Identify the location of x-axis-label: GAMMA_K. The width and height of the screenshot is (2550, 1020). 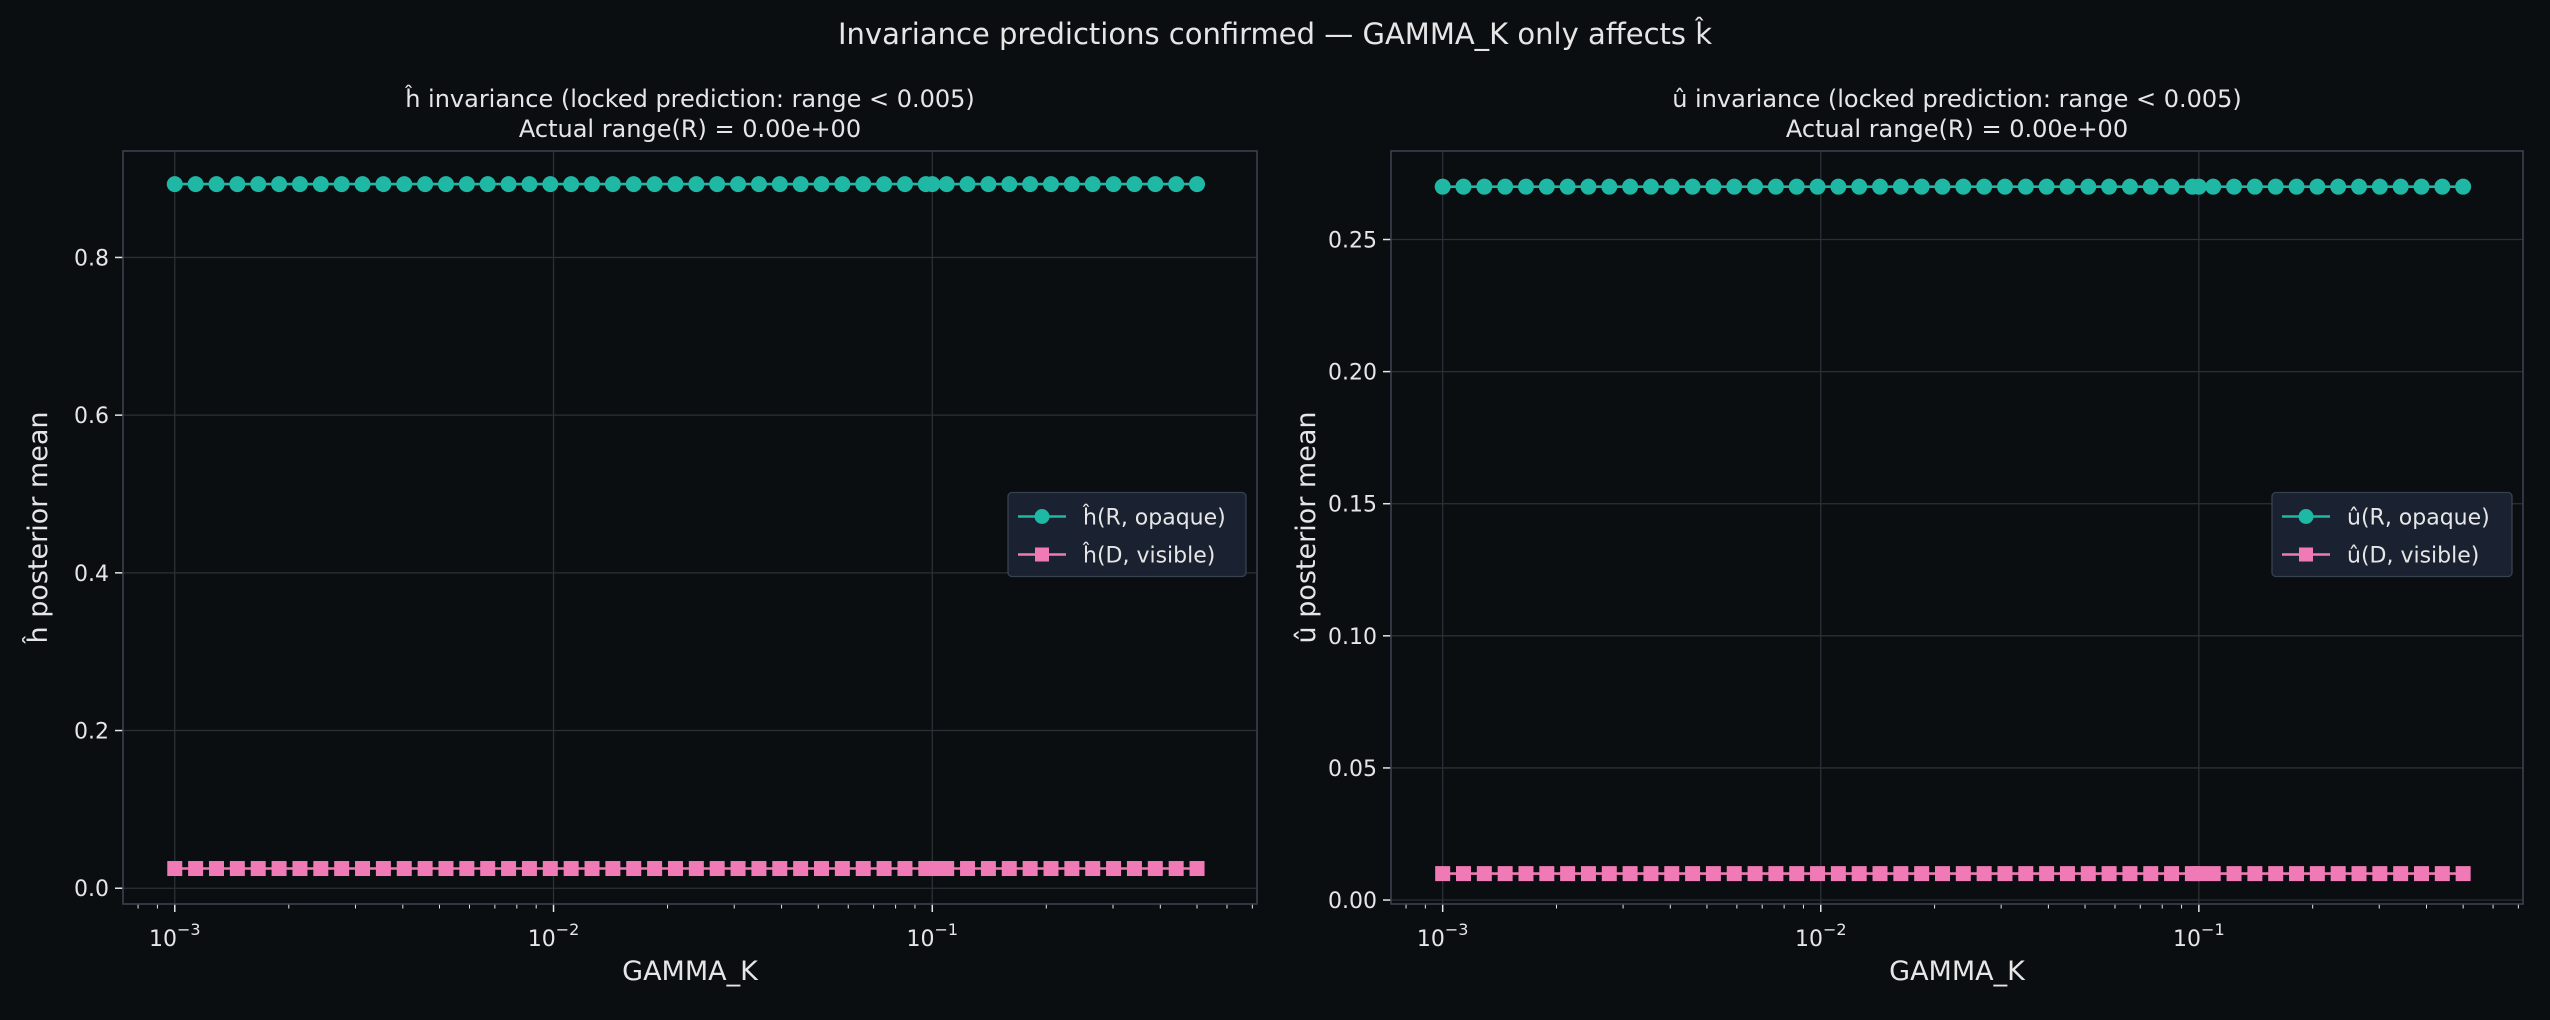
(690, 971).